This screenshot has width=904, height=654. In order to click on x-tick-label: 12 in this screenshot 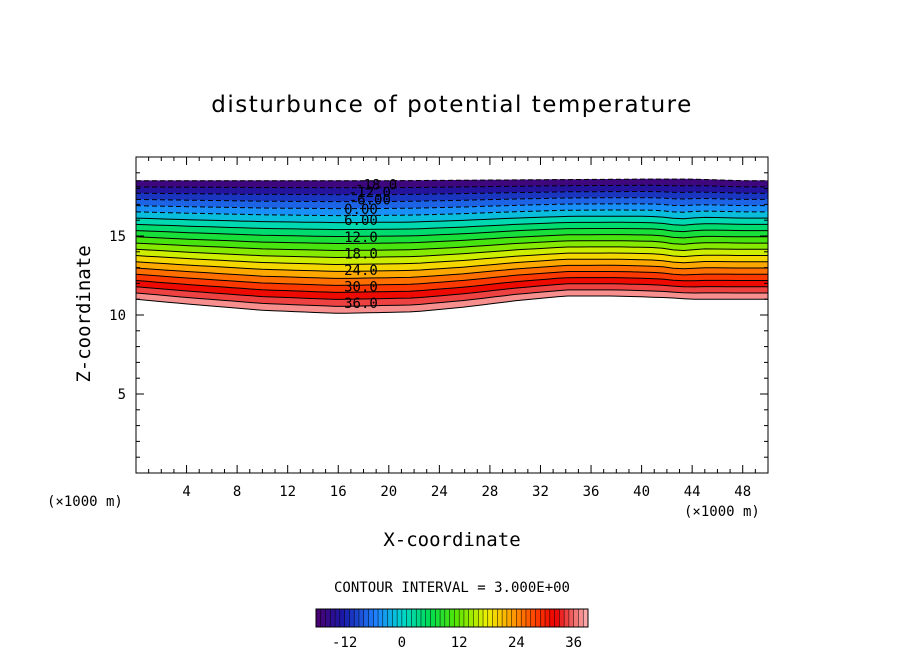, I will do `click(287, 492)`.